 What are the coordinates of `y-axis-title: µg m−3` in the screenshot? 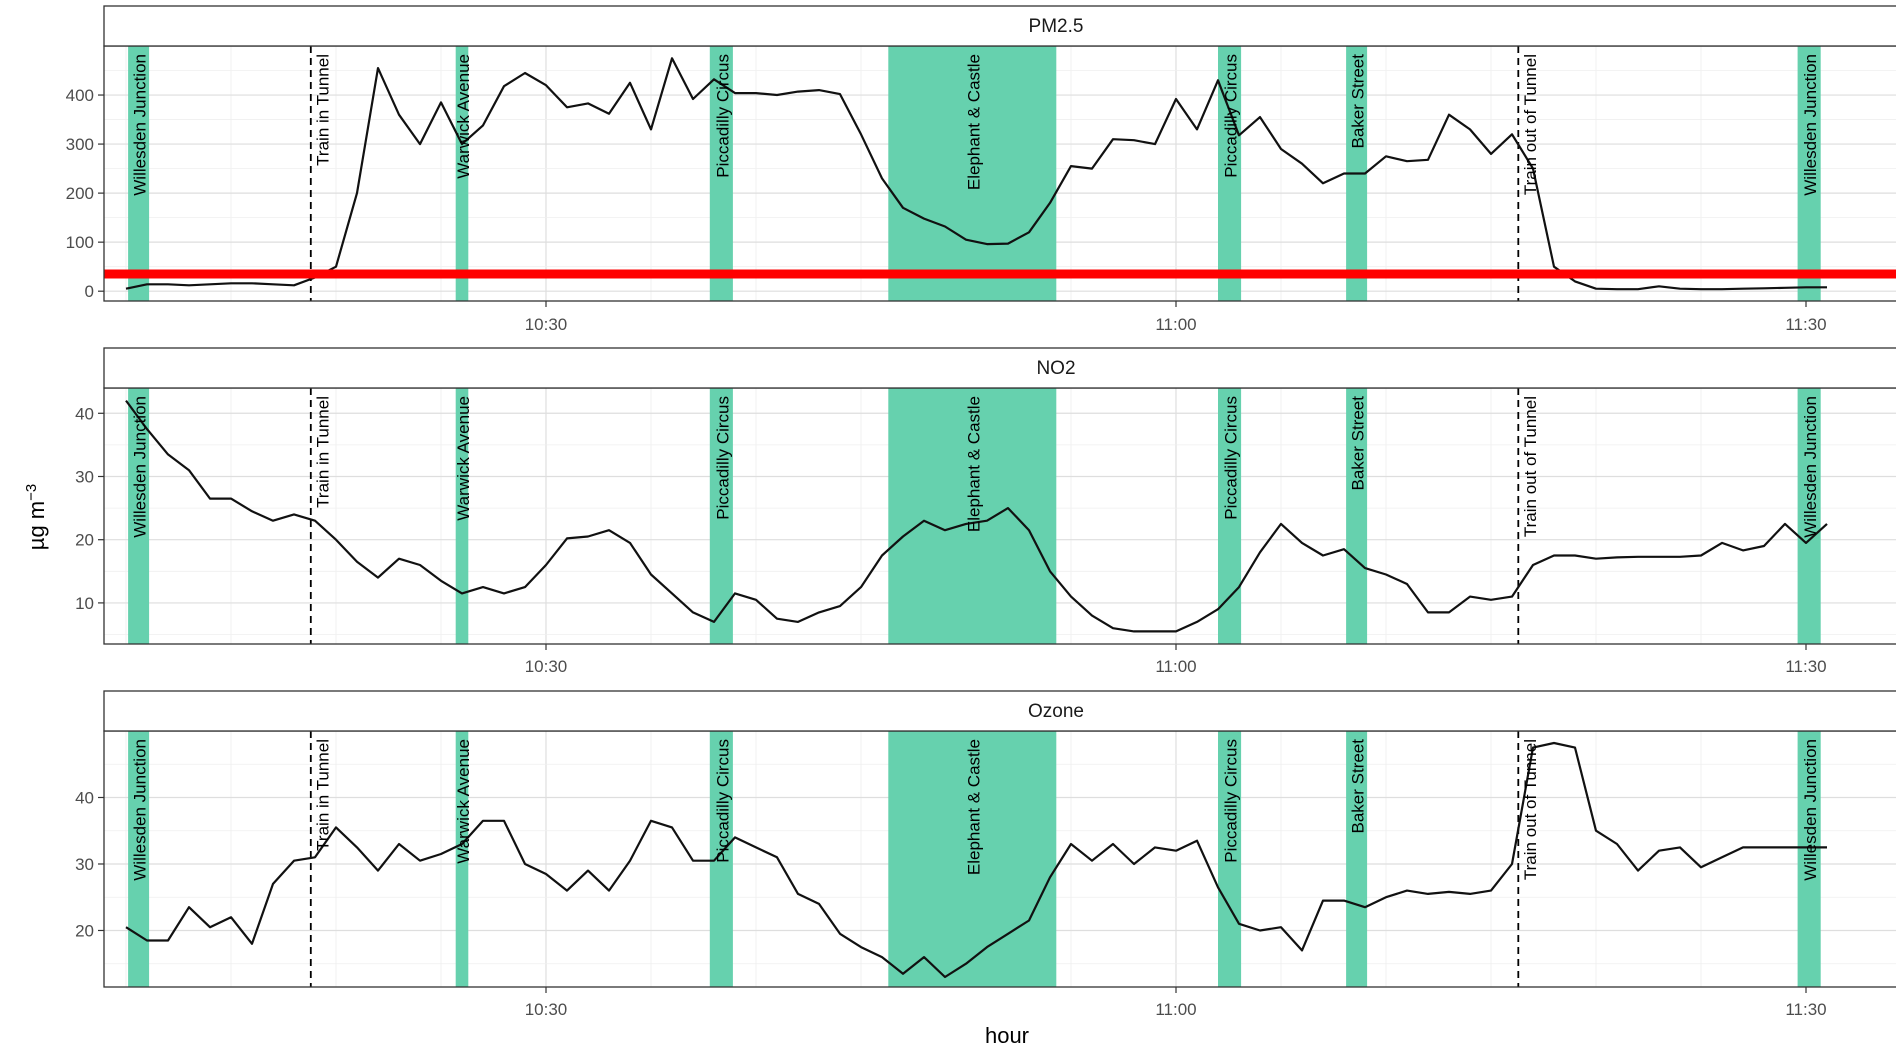 It's located at (36, 517).